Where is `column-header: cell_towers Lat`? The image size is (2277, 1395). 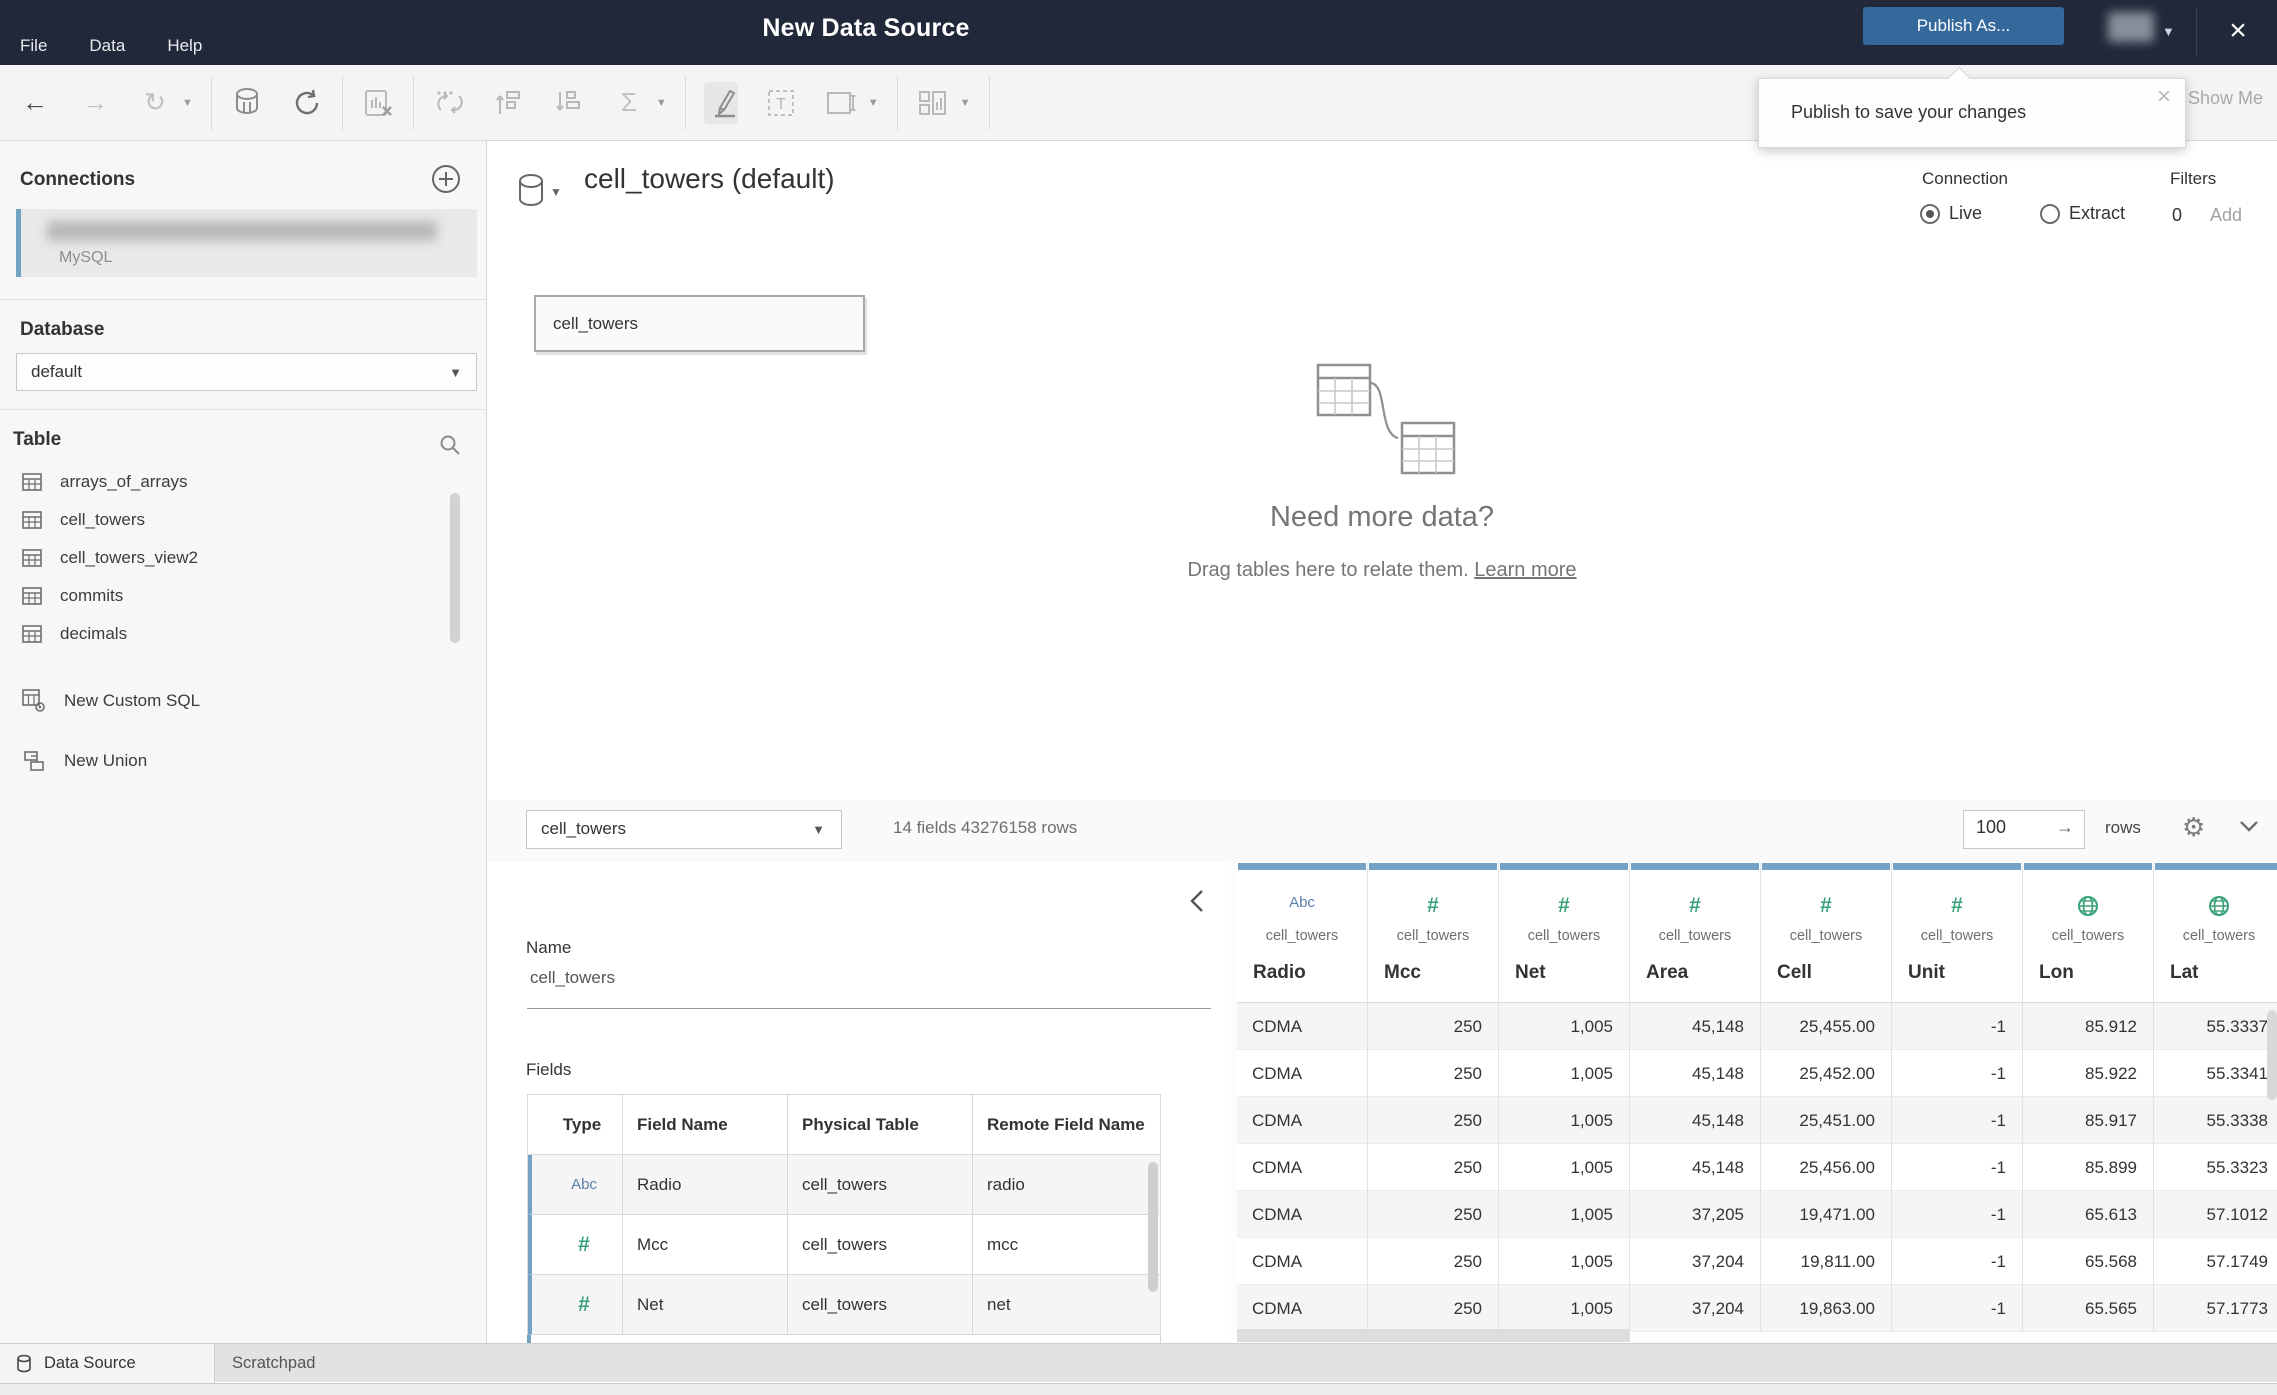 column-header: cell_towers Lat is located at coordinates (2215, 936).